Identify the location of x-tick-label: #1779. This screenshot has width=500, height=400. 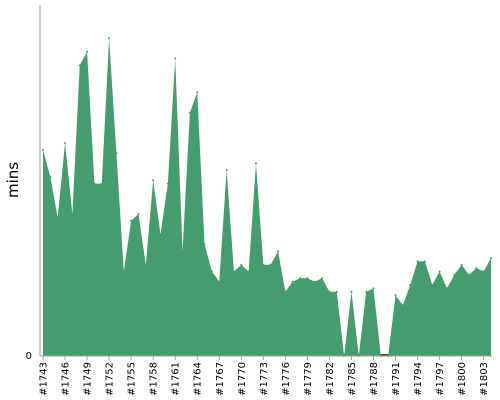
(308, 379).